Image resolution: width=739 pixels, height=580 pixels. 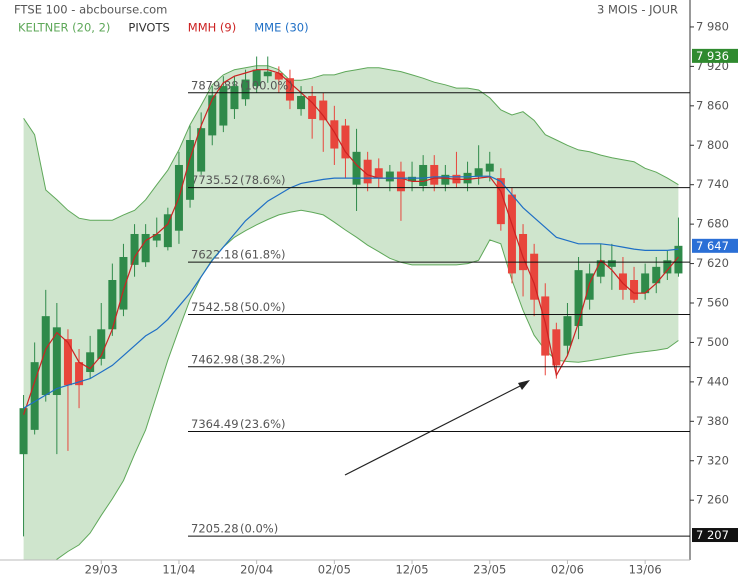 I want to click on y-tick-label: 7 320, so click(x=712, y=460).